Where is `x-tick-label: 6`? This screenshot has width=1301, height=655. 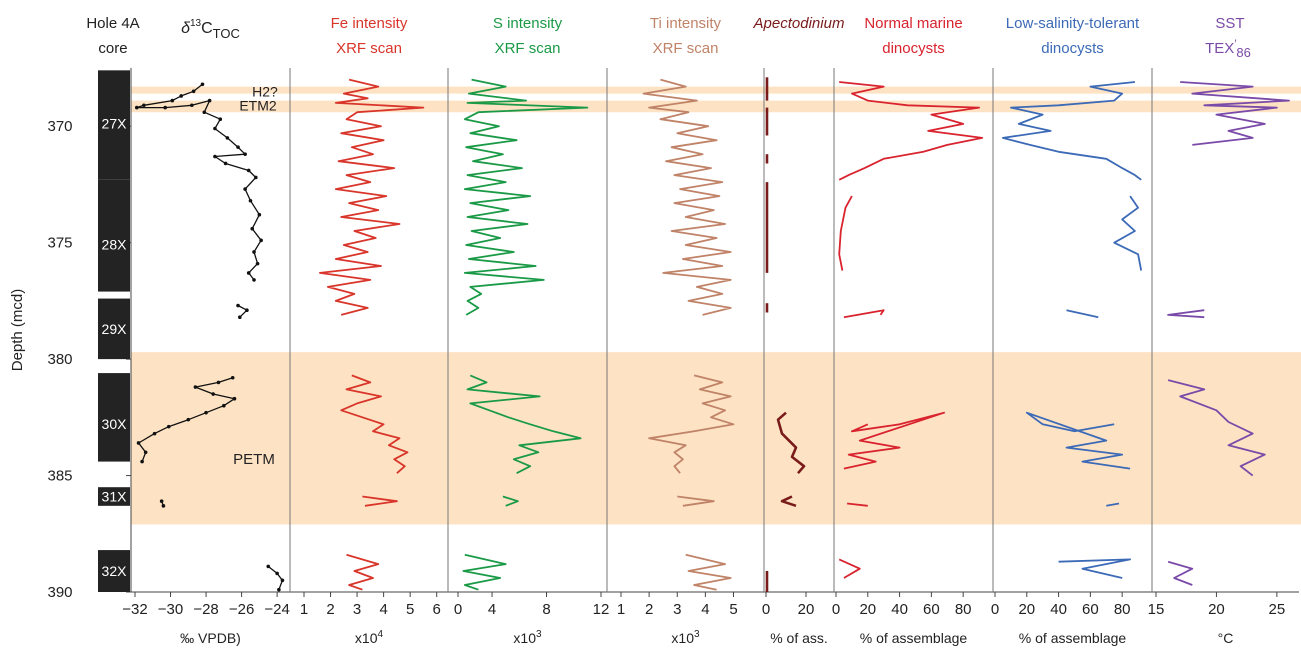 x-tick-label: 6 is located at coordinates (437, 609).